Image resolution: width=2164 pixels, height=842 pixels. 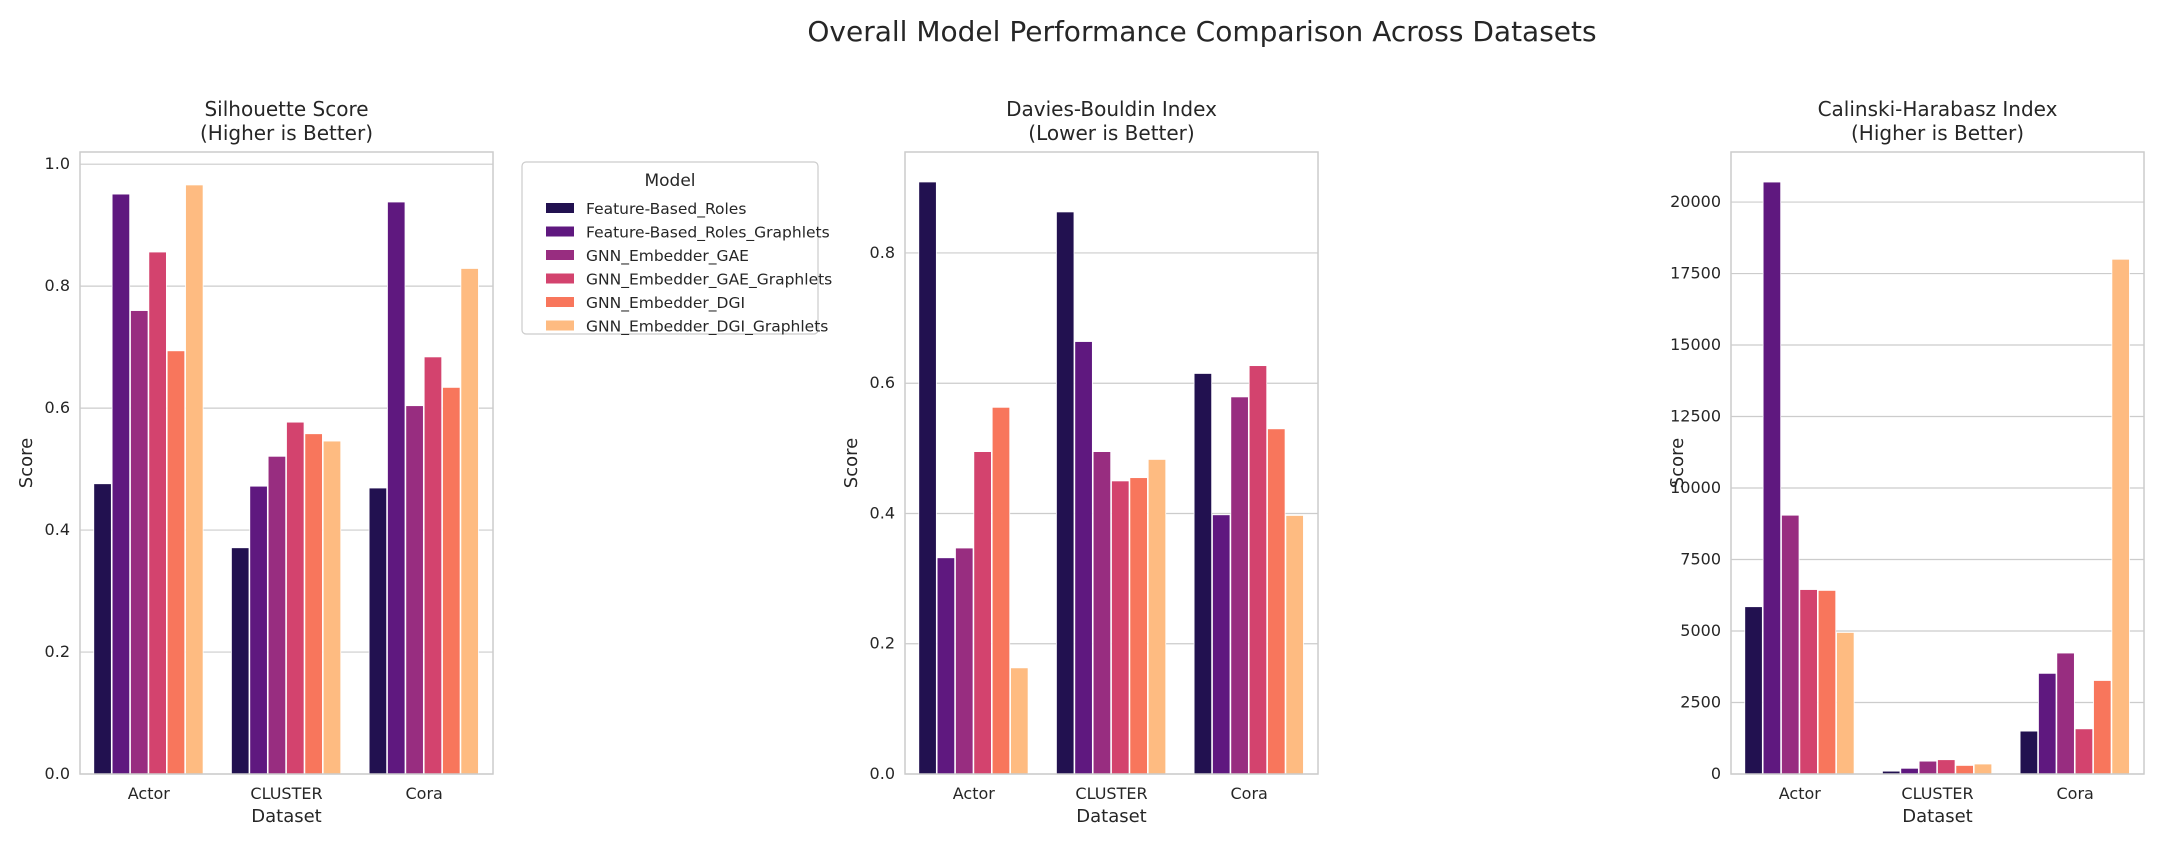 What do you see at coordinates (1111, 133) in the screenshot?
I see `subplot-subtitle: (Lower is Better)` at bounding box center [1111, 133].